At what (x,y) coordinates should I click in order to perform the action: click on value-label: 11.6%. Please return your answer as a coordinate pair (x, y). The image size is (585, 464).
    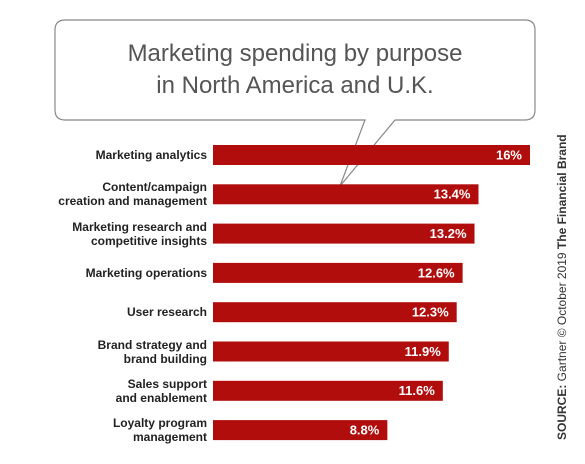
    Looking at the image, I should click on (417, 390).